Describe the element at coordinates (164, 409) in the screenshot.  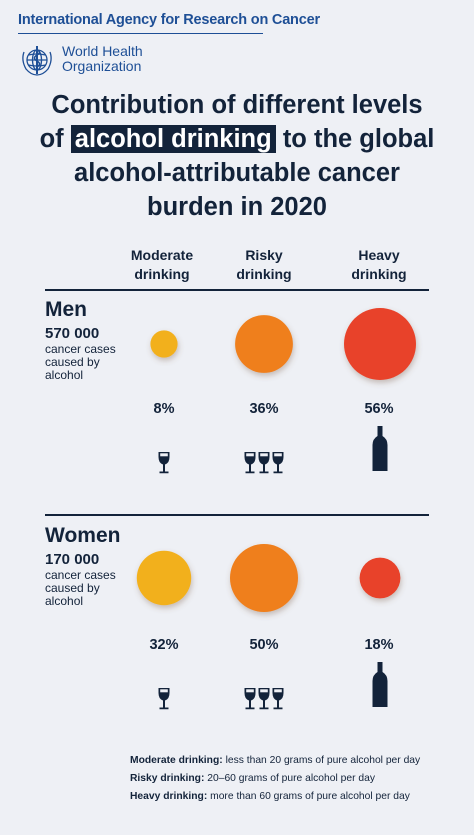
I see `men-moderate-pct: 8%` at that location.